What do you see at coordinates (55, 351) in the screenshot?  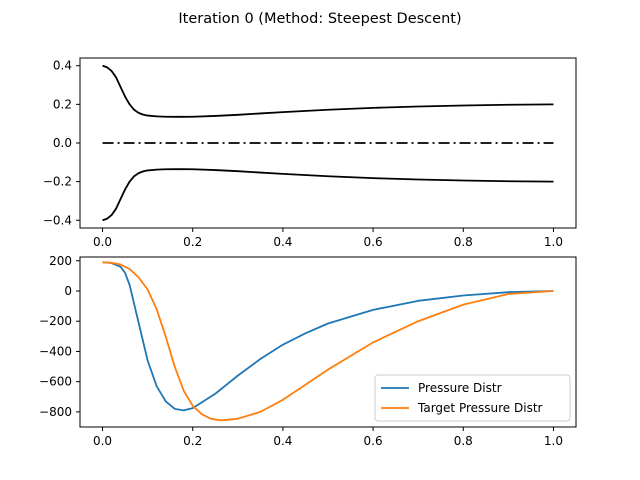 I see `y-tick-label: −400` at bounding box center [55, 351].